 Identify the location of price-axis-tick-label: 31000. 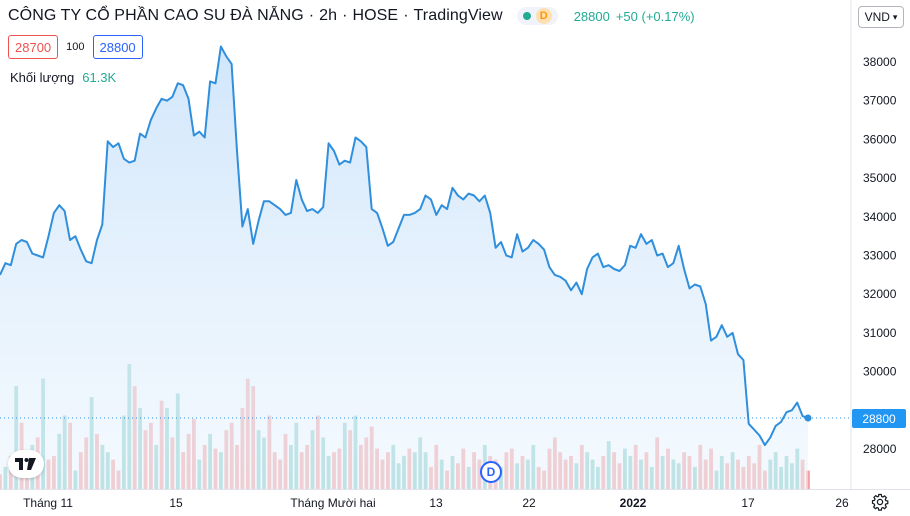
(880, 333).